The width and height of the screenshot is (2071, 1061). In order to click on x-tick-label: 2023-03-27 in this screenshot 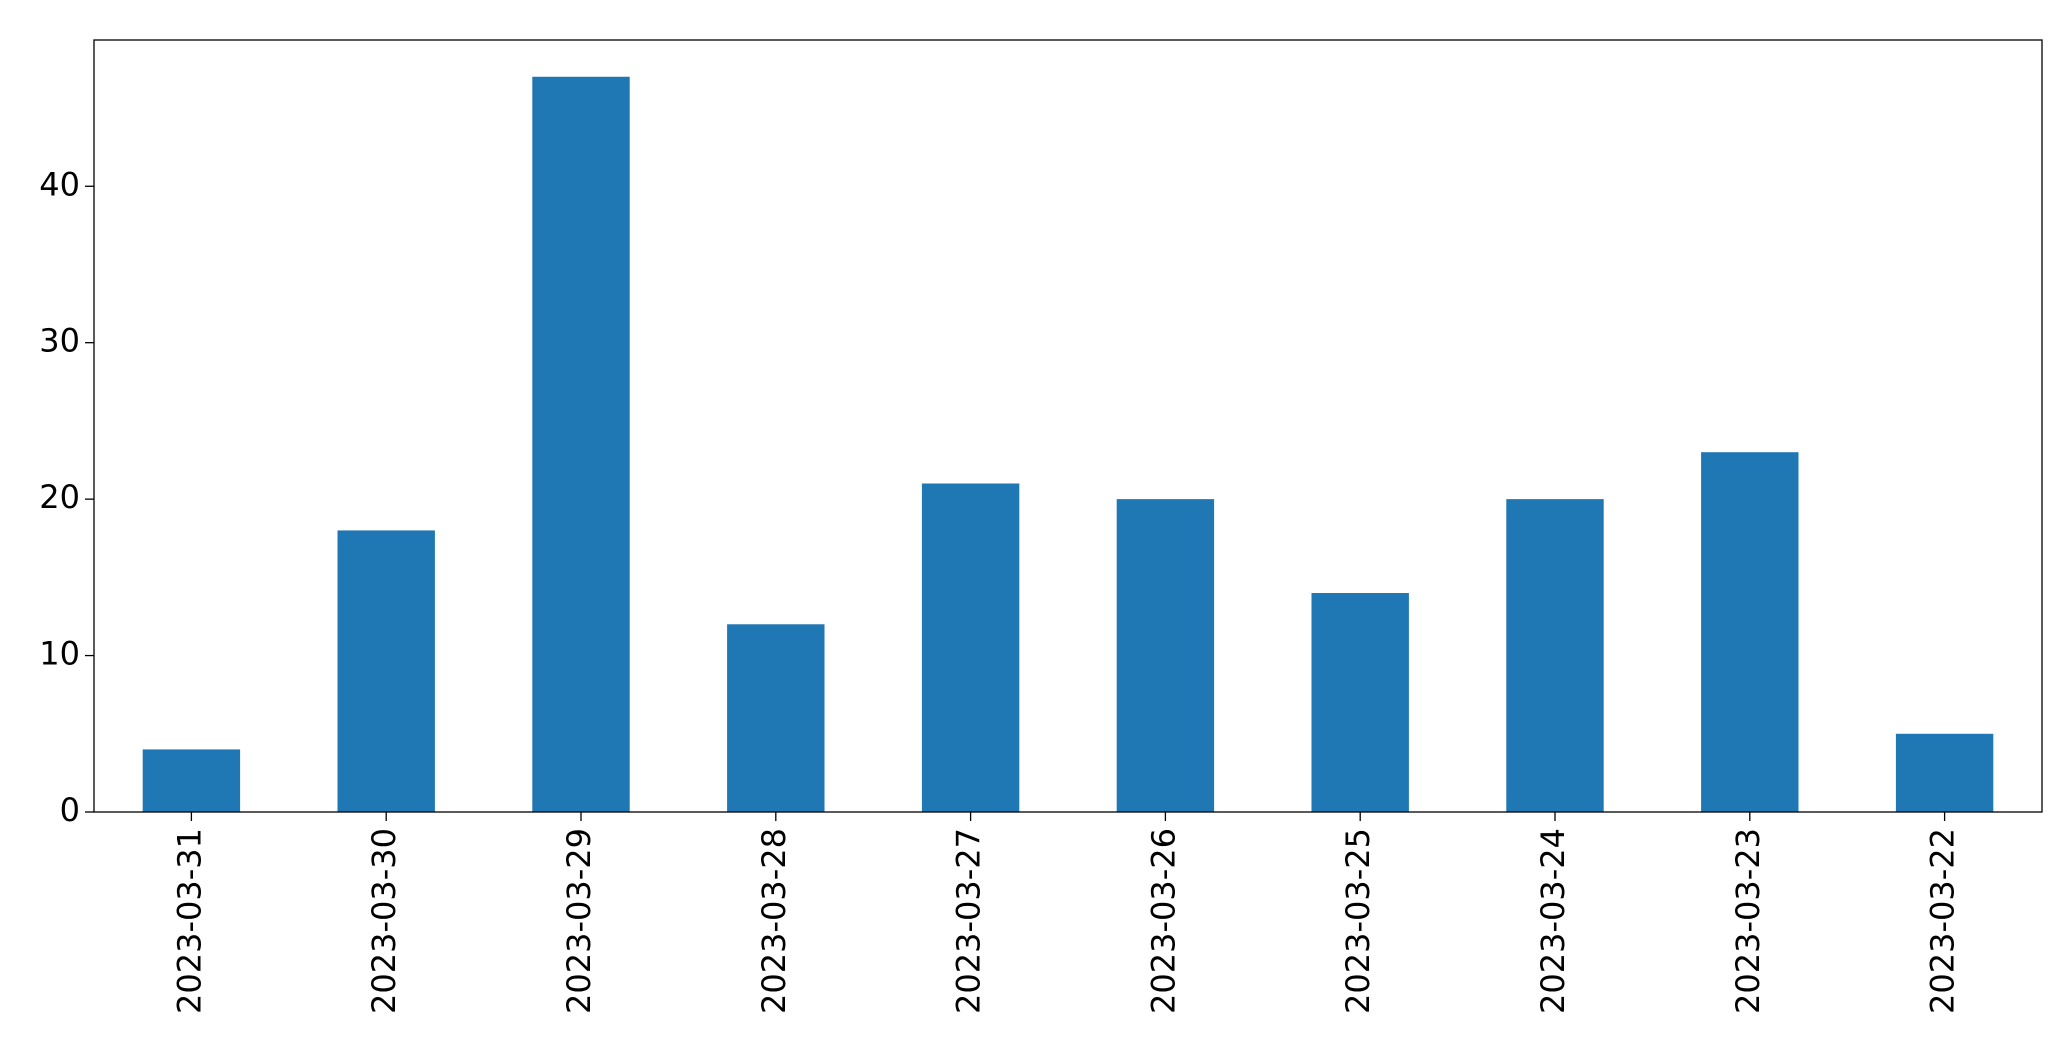, I will do `click(969, 921)`.